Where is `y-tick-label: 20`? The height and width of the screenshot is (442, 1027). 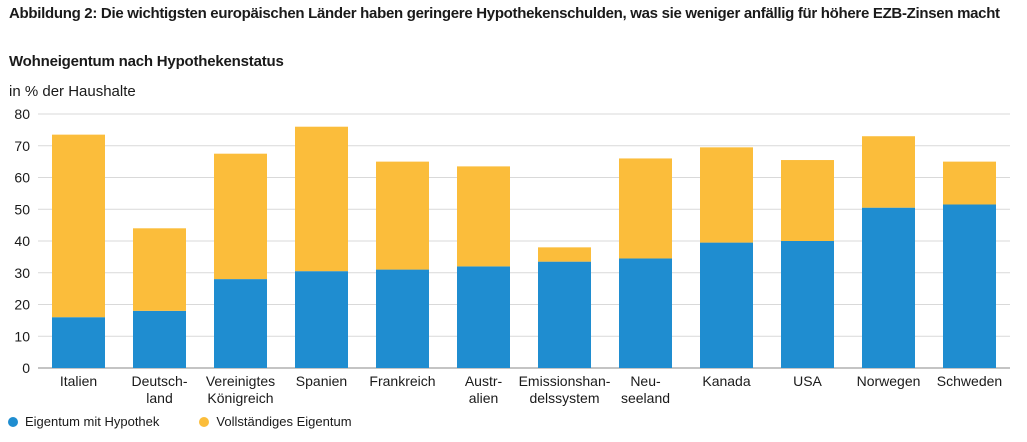
y-tick-label: 20 is located at coordinates (22, 305).